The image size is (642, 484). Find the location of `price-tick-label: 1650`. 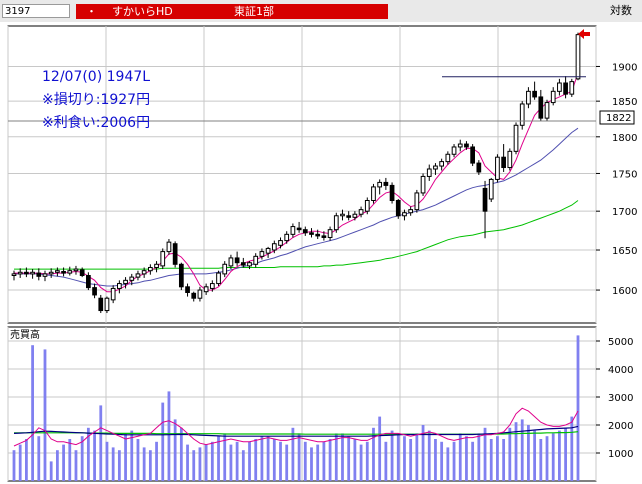

price-tick-label: 1650 is located at coordinates (624, 251).